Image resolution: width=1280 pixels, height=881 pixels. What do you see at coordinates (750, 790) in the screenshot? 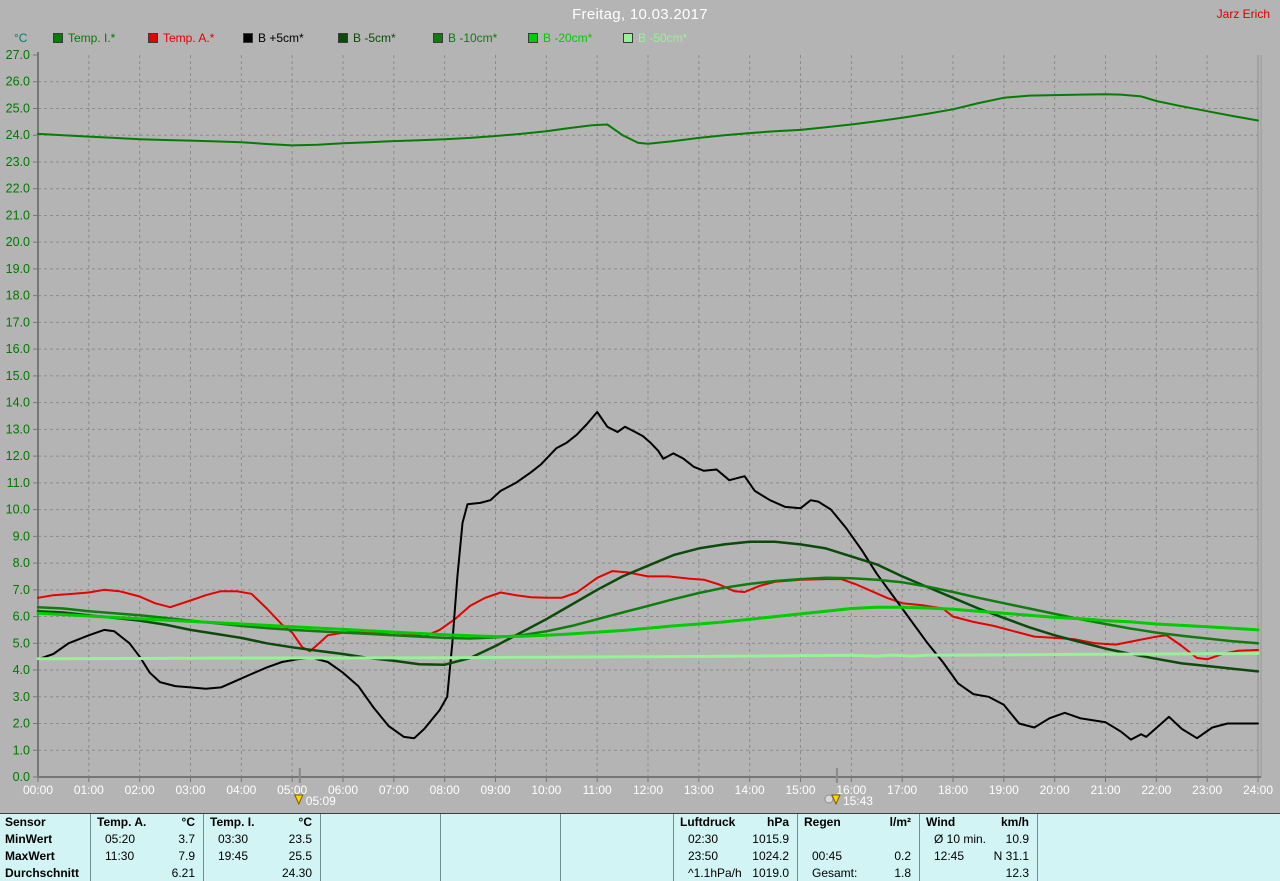
I see `svg-text: 14:00` at bounding box center [750, 790].